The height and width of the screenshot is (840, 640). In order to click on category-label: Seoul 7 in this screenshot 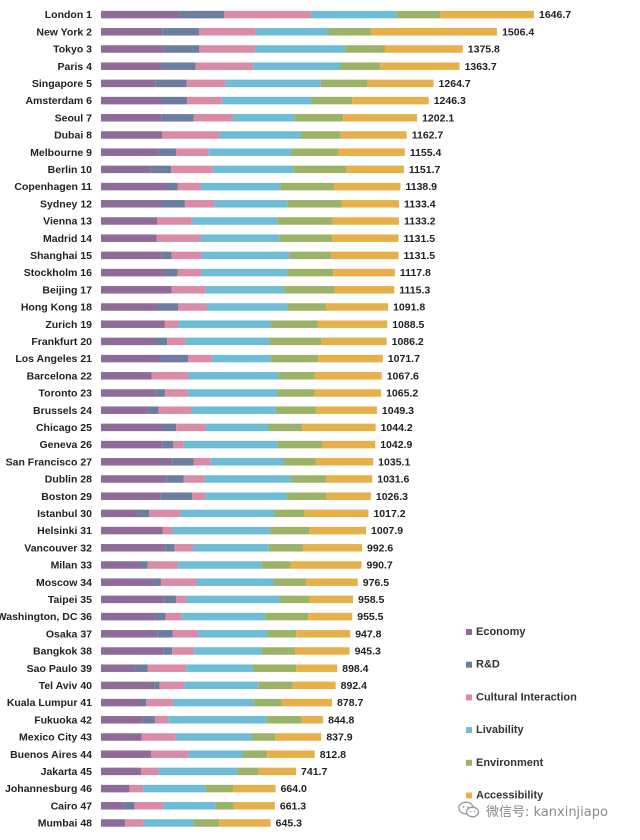, I will do `click(74, 118)`.